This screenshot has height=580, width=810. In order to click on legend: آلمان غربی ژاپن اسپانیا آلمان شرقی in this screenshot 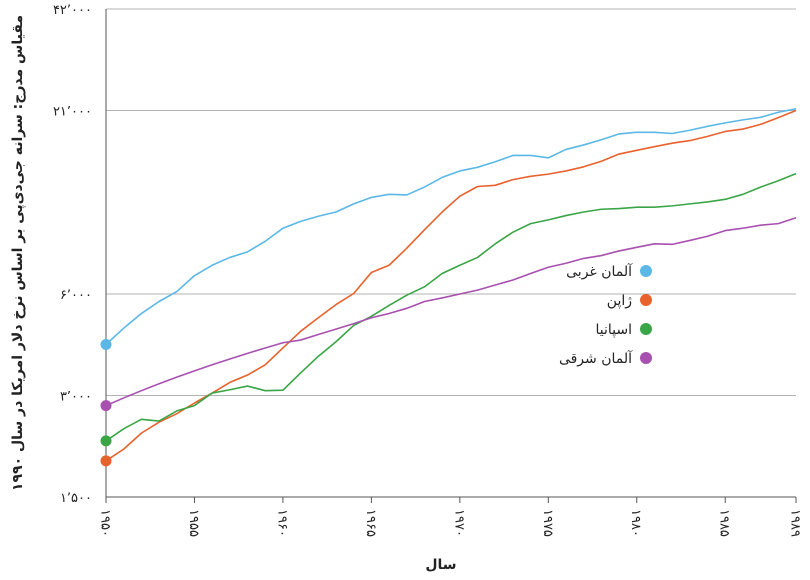, I will do `click(605, 315)`.